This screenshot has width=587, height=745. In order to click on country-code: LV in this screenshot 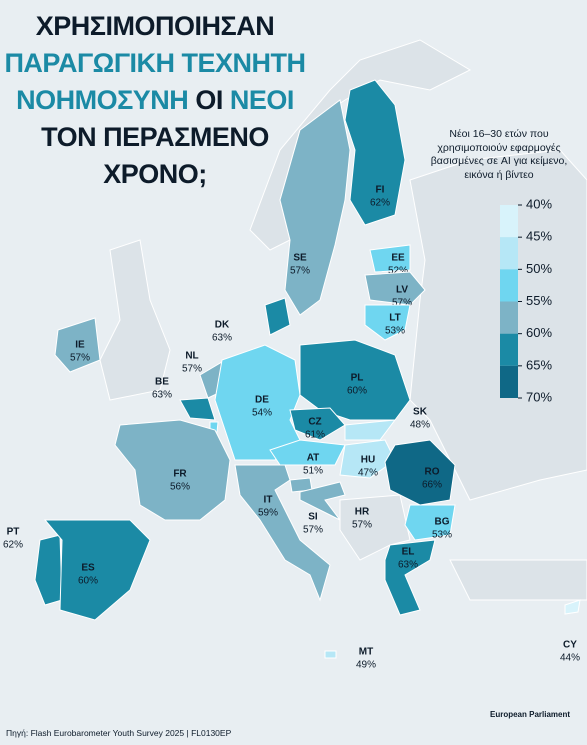, I will do `click(402, 290)`.